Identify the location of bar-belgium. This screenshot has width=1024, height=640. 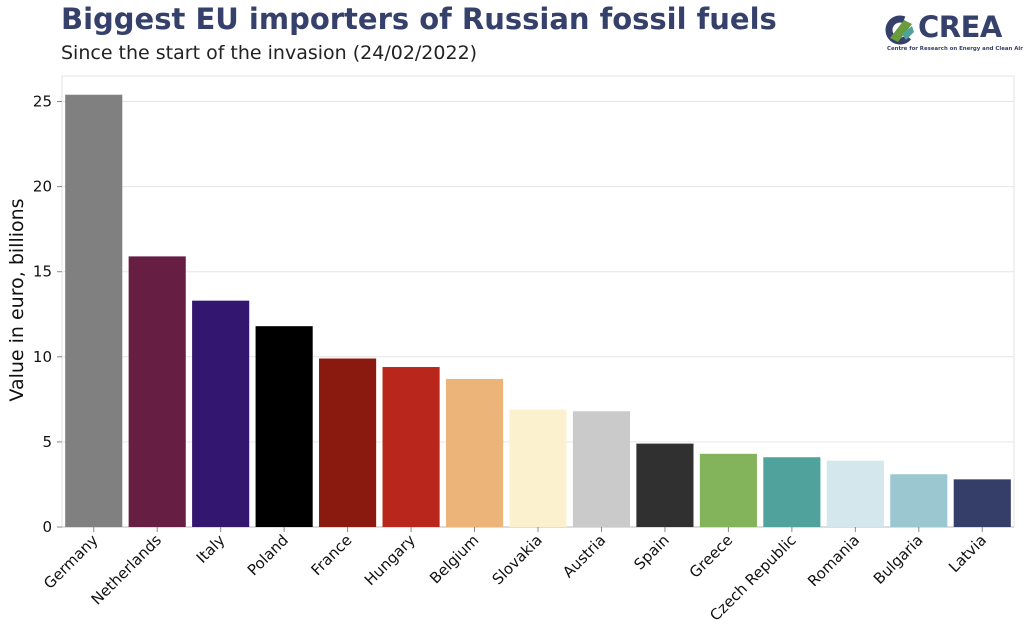
(474, 452).